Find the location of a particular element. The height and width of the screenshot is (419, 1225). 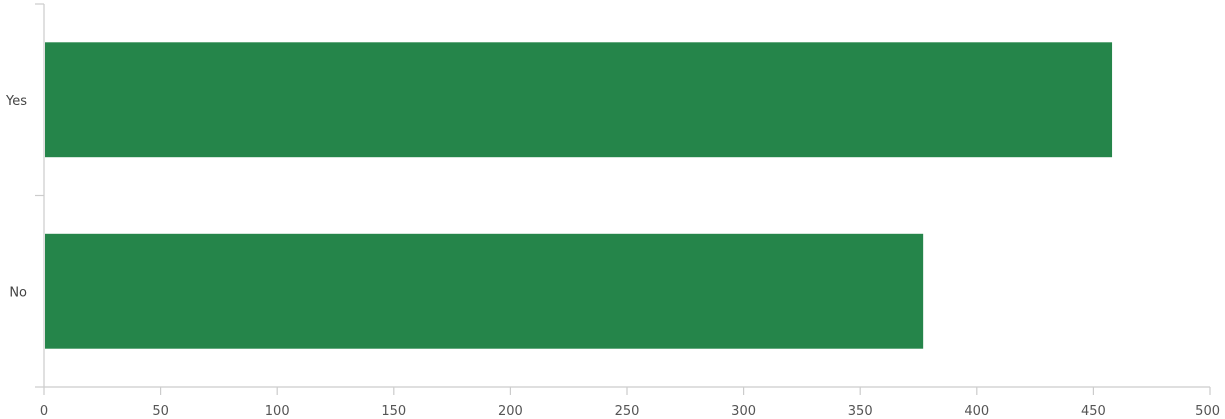

category-label-yes: Yes is located at coordinates (16, 101).